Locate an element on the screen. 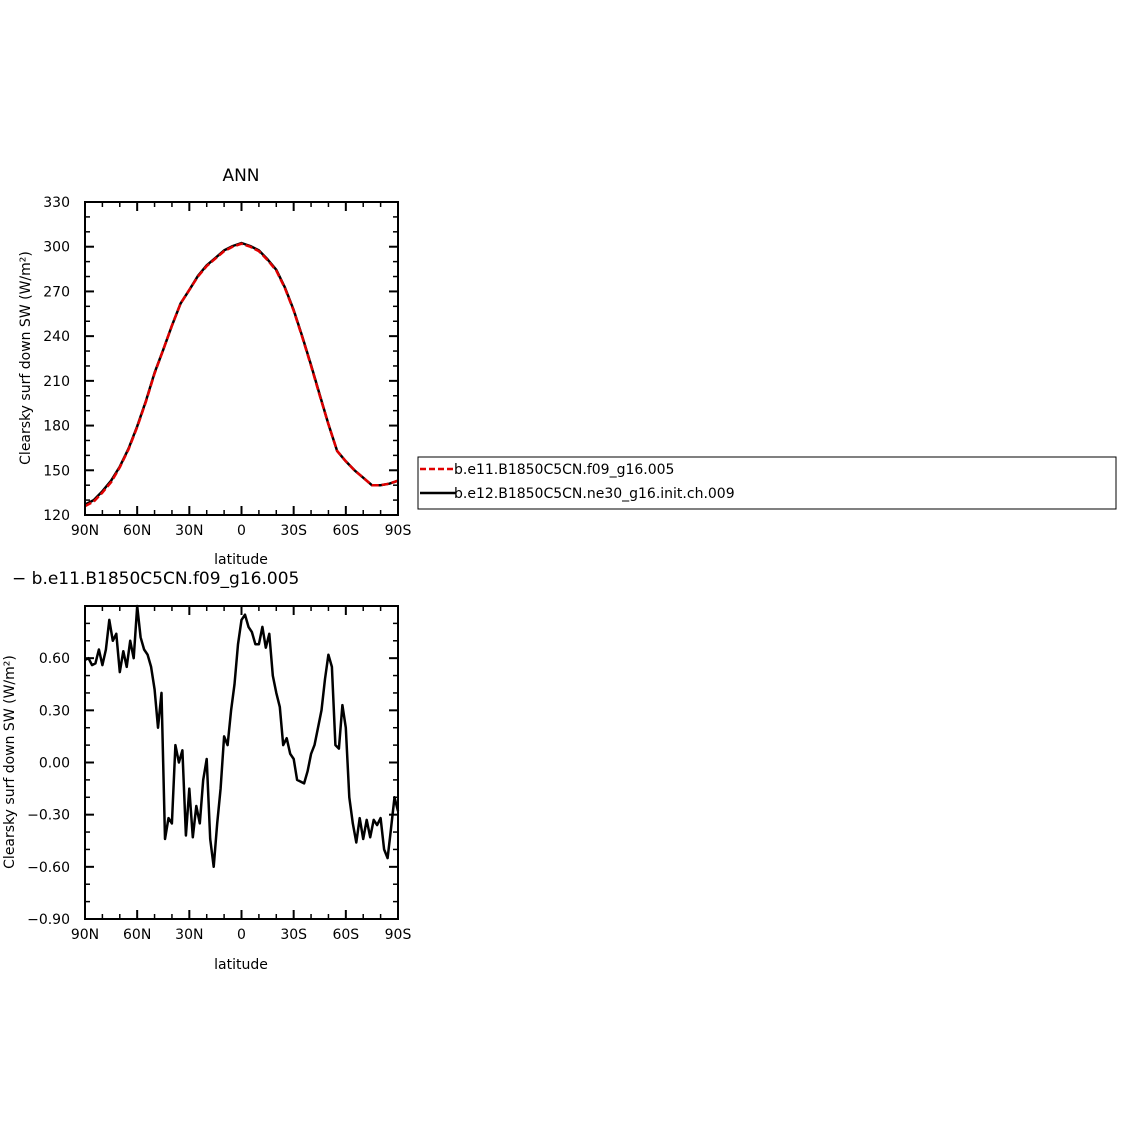 The image size is (1133, 1136). top-xtick-label: 60N is located at coordinates (137, 531).